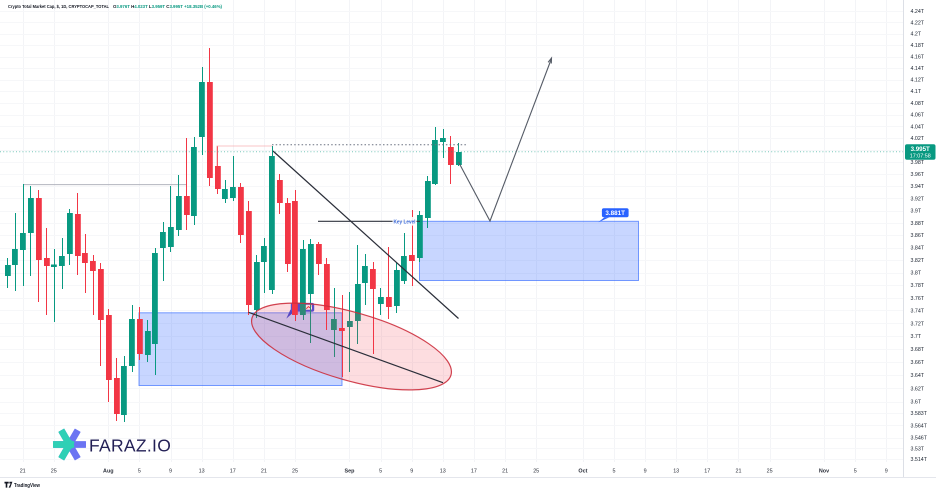  I want to click on svg-text: 3.9T, so click(916, 212).